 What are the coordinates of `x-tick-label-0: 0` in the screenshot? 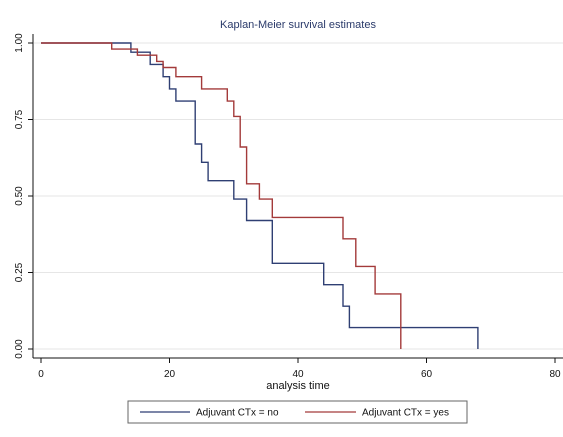 It's located at (41, 374).